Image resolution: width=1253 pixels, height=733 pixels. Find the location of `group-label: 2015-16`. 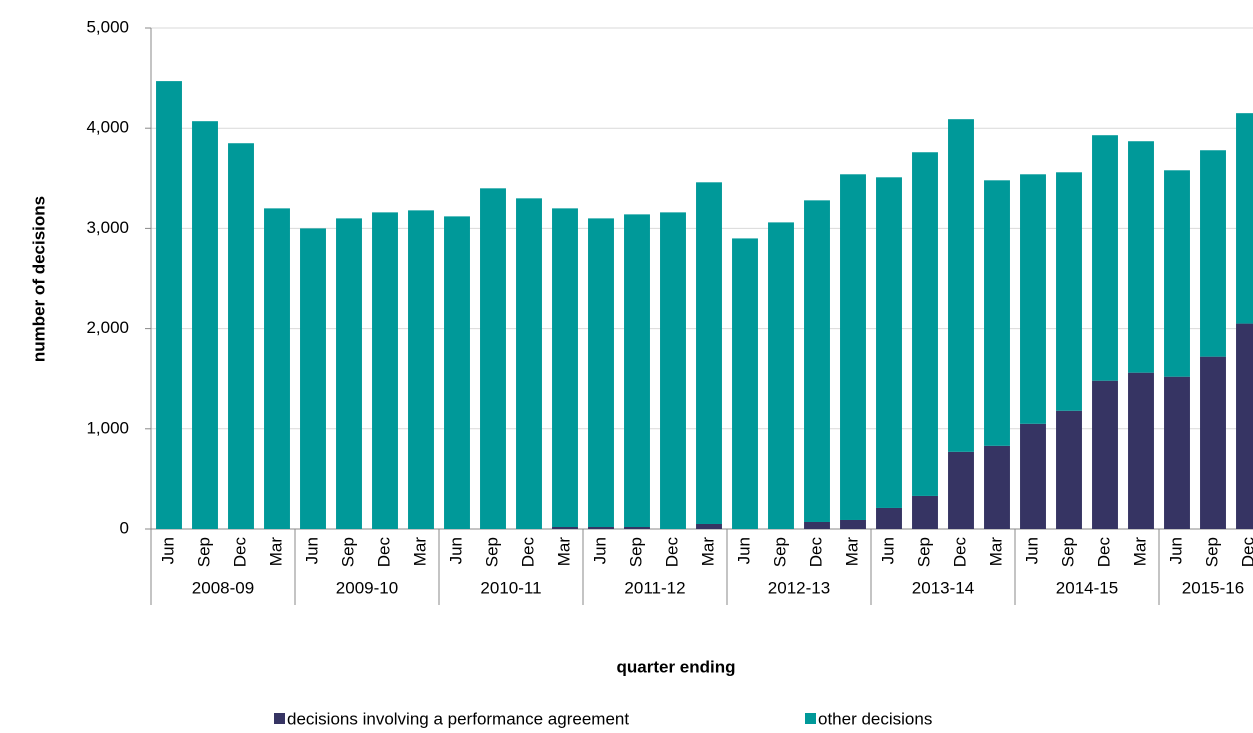

group-label: 2015-16 is located at coordinates (1213, 587).